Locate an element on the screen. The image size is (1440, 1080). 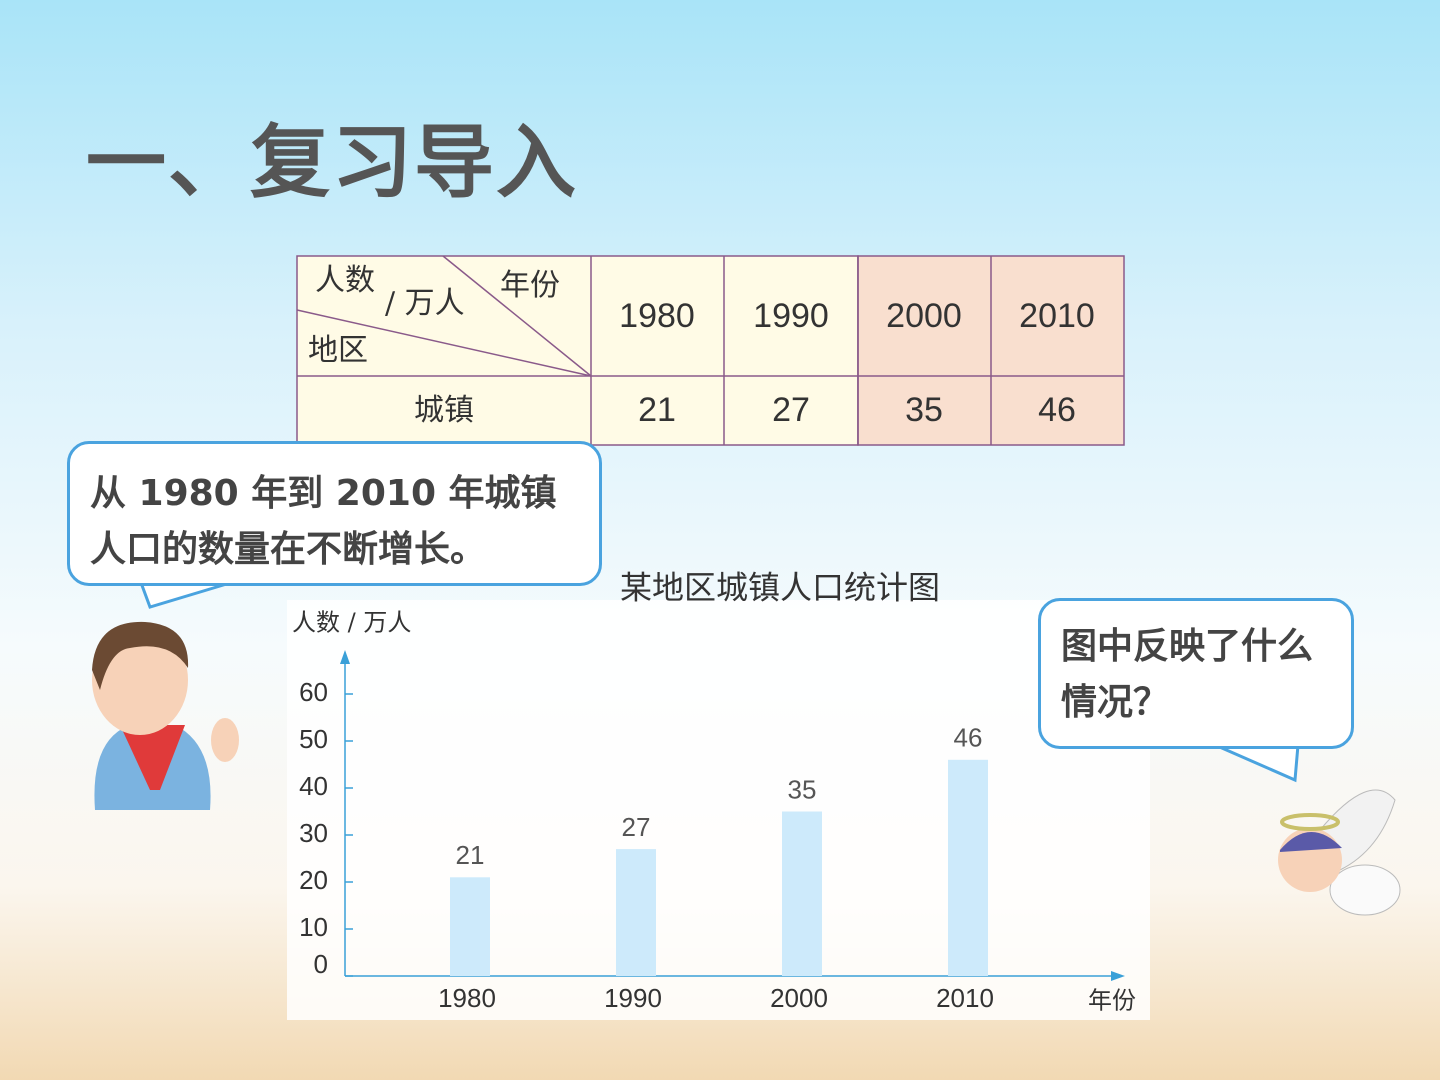
column-header: 2000 is located at coordinates (924, 316).